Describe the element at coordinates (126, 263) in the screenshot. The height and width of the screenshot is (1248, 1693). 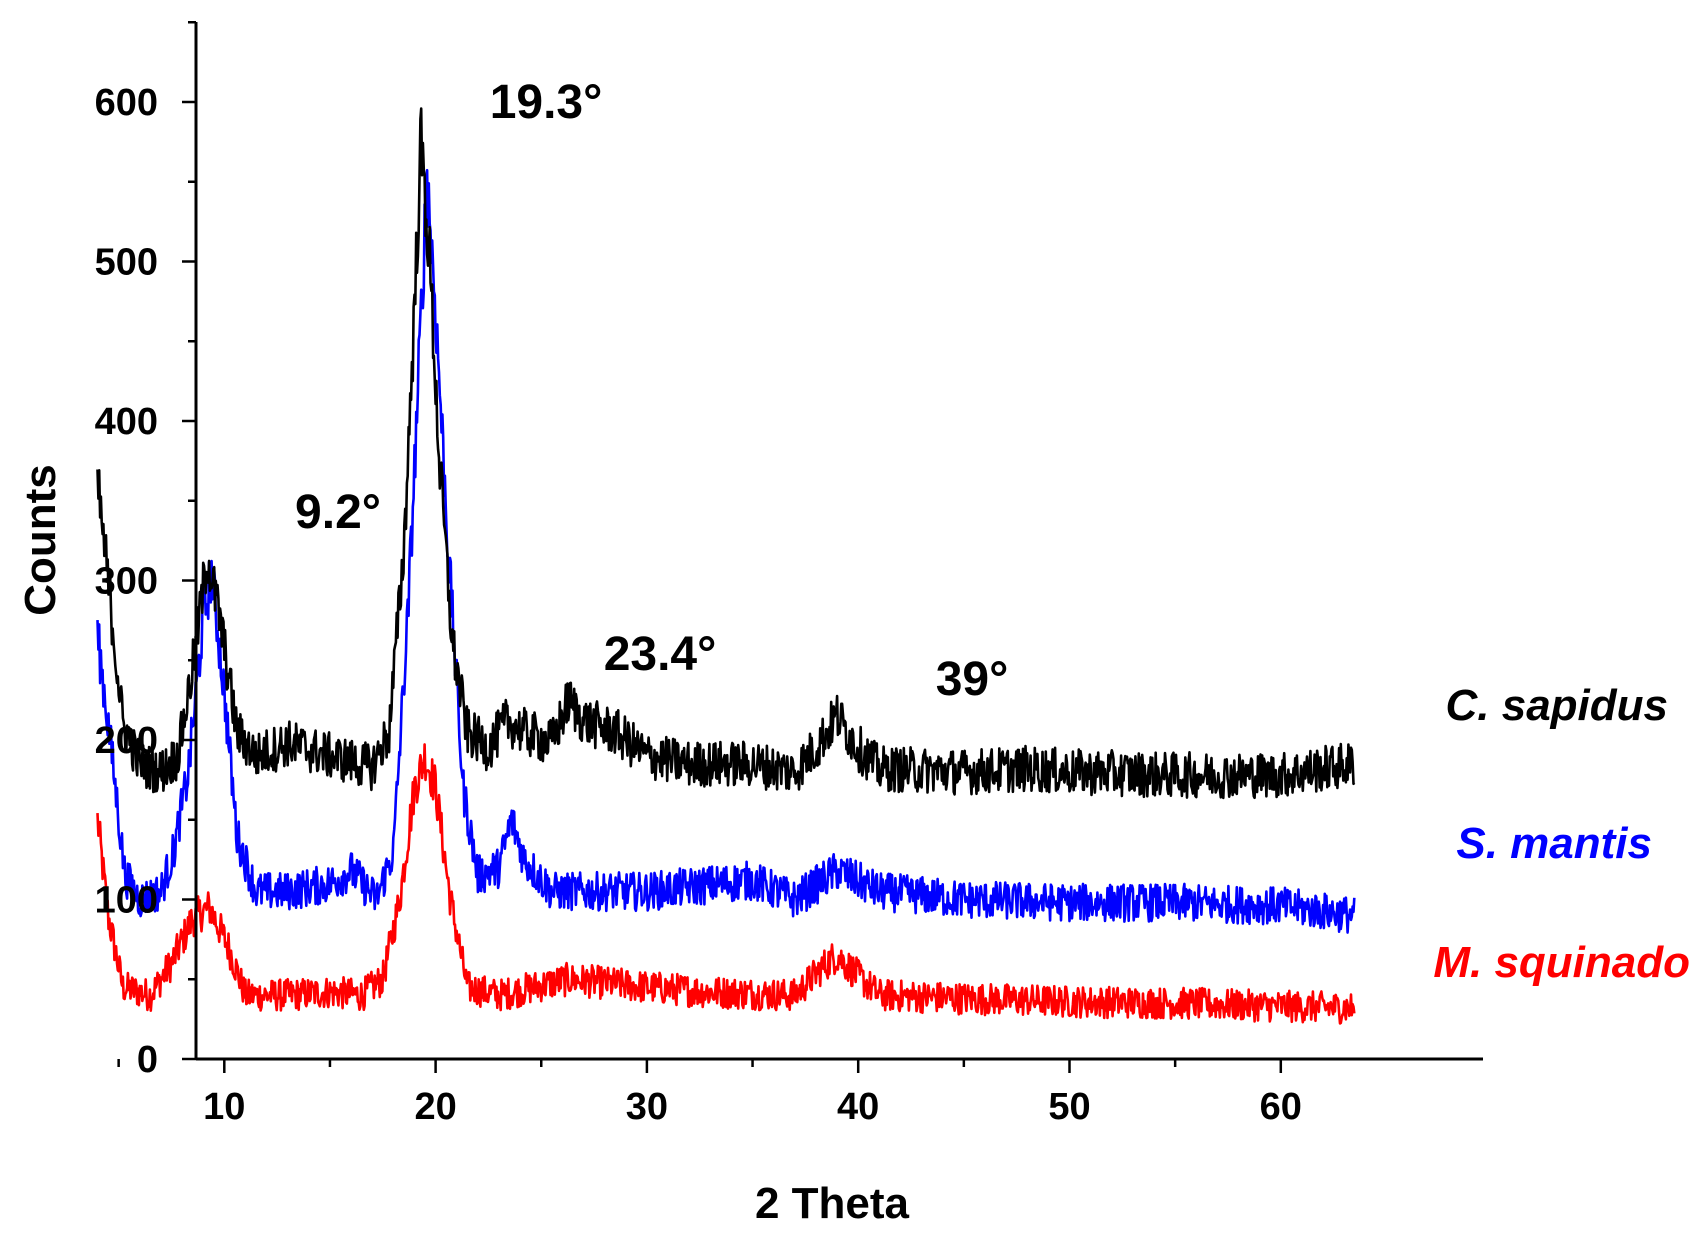
I see `y-tick-label: 500` at that location.